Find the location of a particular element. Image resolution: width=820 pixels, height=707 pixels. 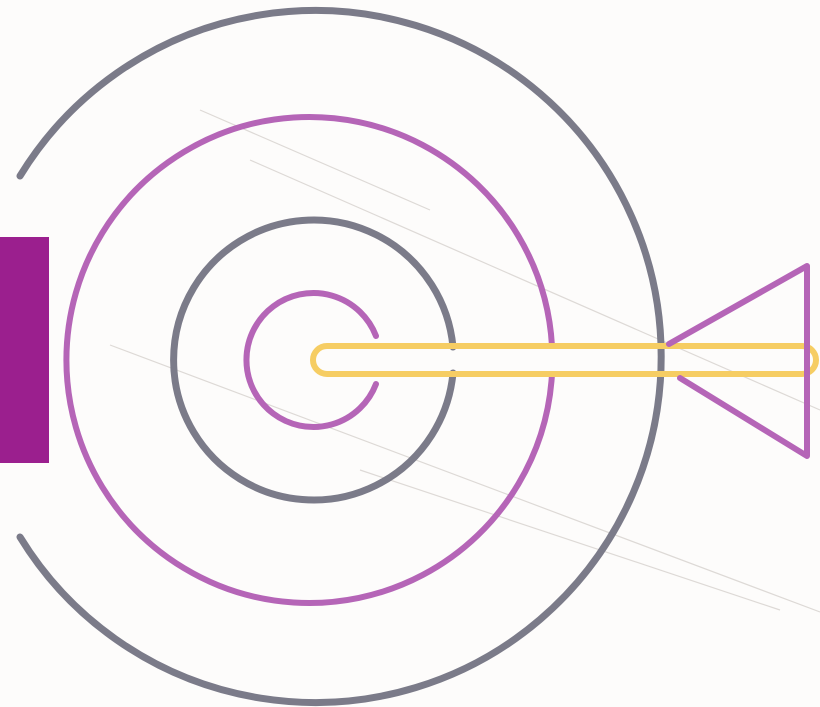

arrow-fletching is located at coordinates (738, 361).